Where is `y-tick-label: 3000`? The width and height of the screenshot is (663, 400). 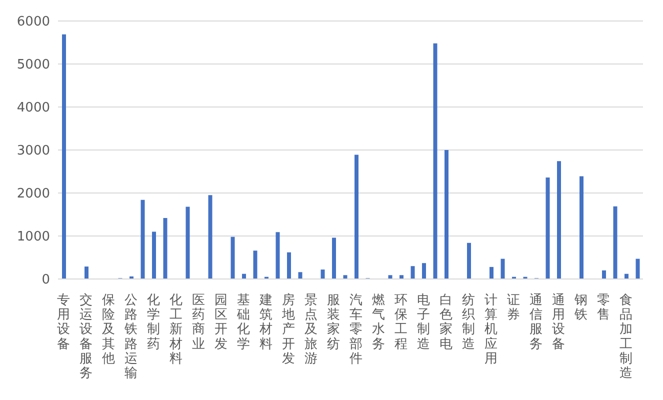
y-tick-label: 3000 is located at coordinates (33, 151).